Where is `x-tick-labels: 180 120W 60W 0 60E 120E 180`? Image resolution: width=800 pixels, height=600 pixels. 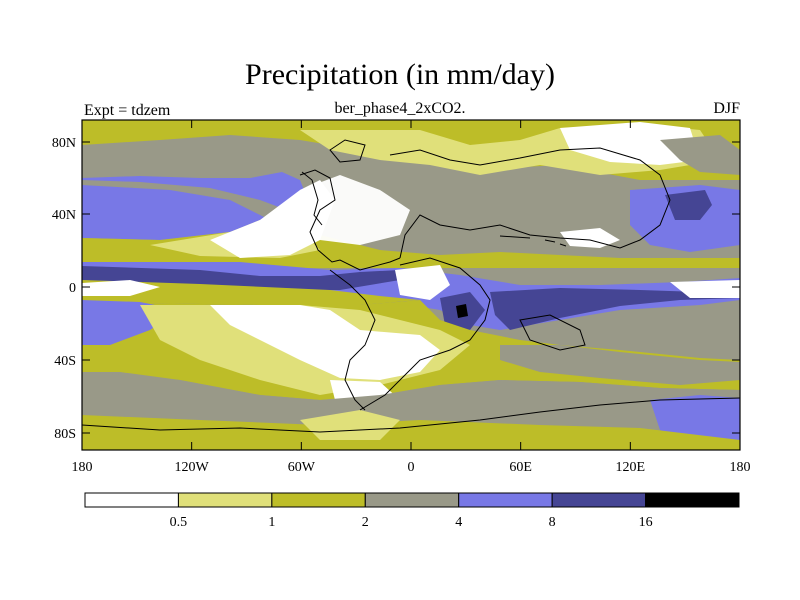
x-tick-labels: 180 120W 60W 0 60E 120E 180 is located at coordinates (411, 467).